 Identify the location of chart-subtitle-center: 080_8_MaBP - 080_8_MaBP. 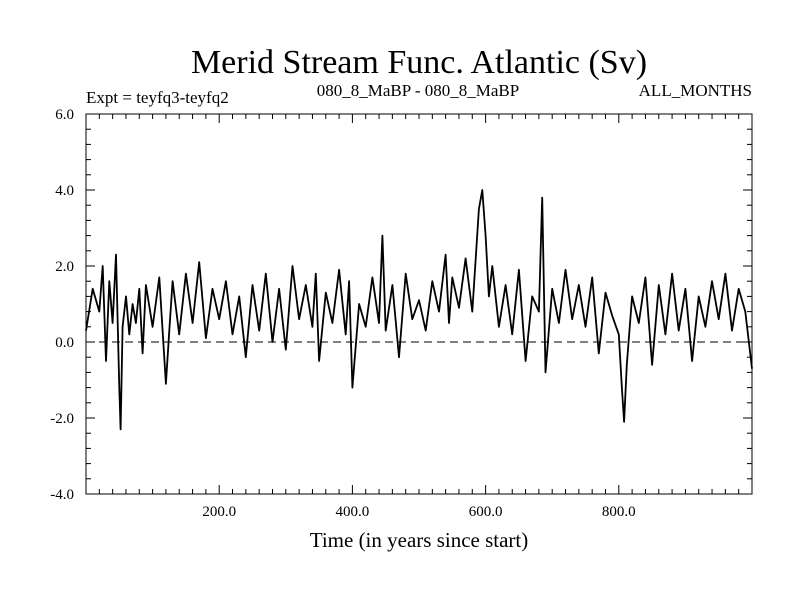
(418, 90).